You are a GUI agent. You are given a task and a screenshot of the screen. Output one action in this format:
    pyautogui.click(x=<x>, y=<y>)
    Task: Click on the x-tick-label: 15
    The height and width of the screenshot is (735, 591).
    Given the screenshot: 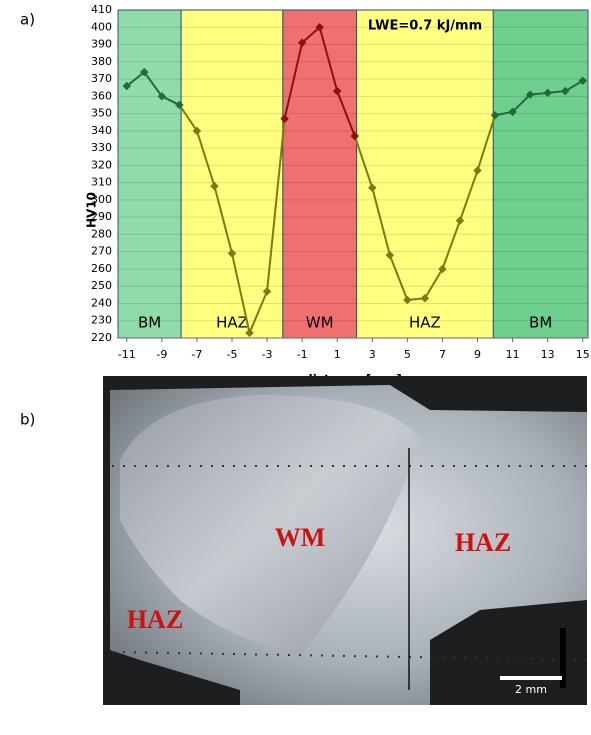 What is the action you would take?
    pyautogui.click(x=583, y=354)
    